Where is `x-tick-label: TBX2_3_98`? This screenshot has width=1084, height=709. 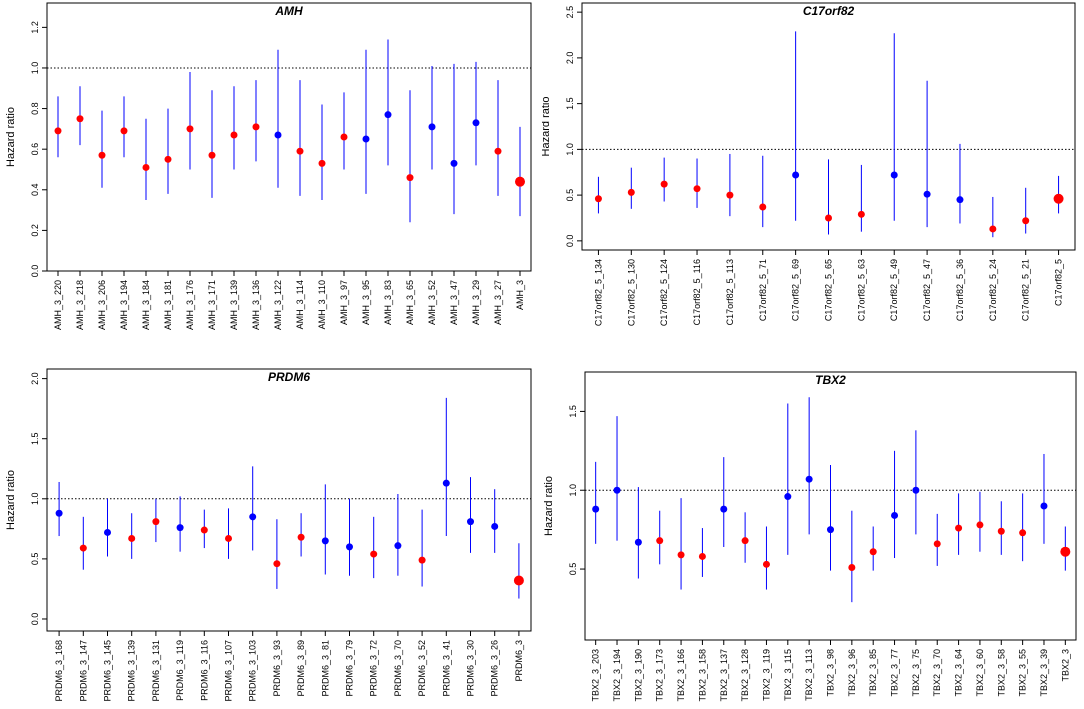 x-tick-label: TBX2_3_98 is located at coordinates (831, 673).